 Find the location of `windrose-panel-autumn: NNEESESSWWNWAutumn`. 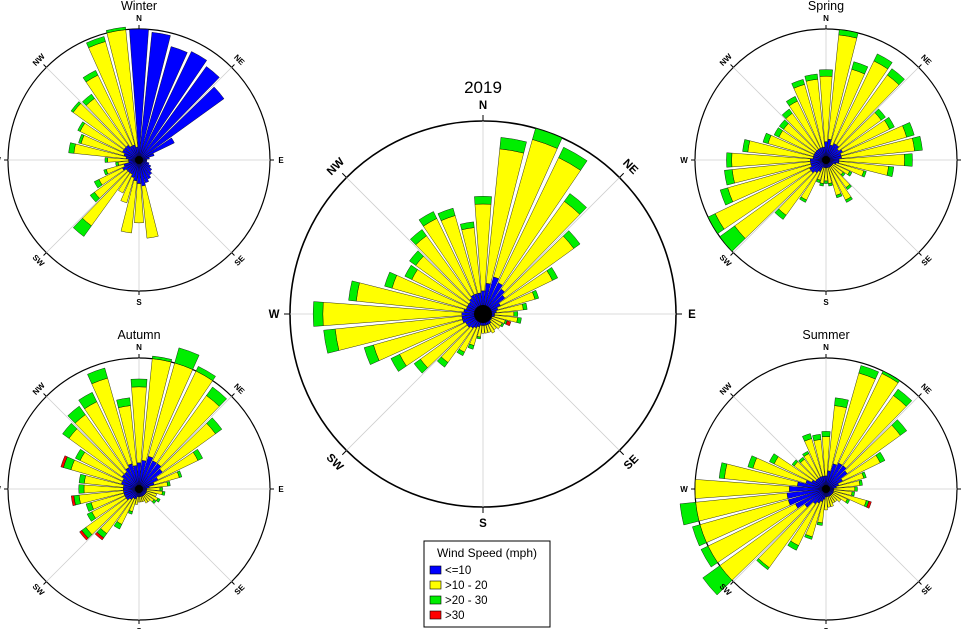

windrose-panel-autumn: NNEESESSWWNWAutumn is located at coordinates (142, 478).